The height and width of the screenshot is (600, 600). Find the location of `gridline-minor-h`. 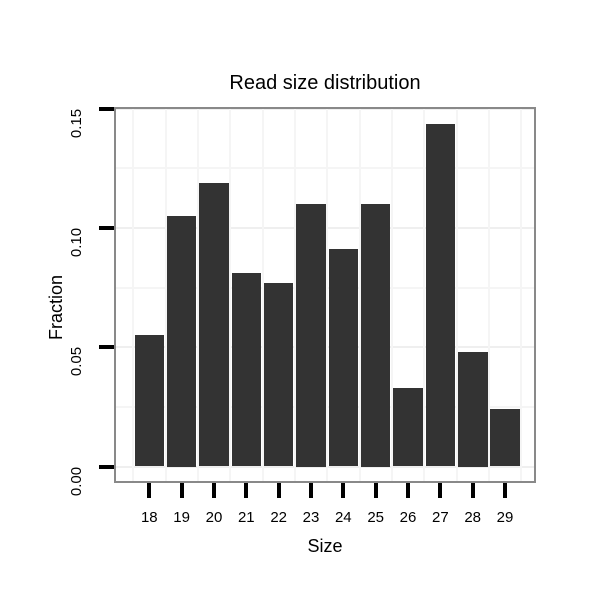

gridline-minor-h is located at coordinates (325, 168).